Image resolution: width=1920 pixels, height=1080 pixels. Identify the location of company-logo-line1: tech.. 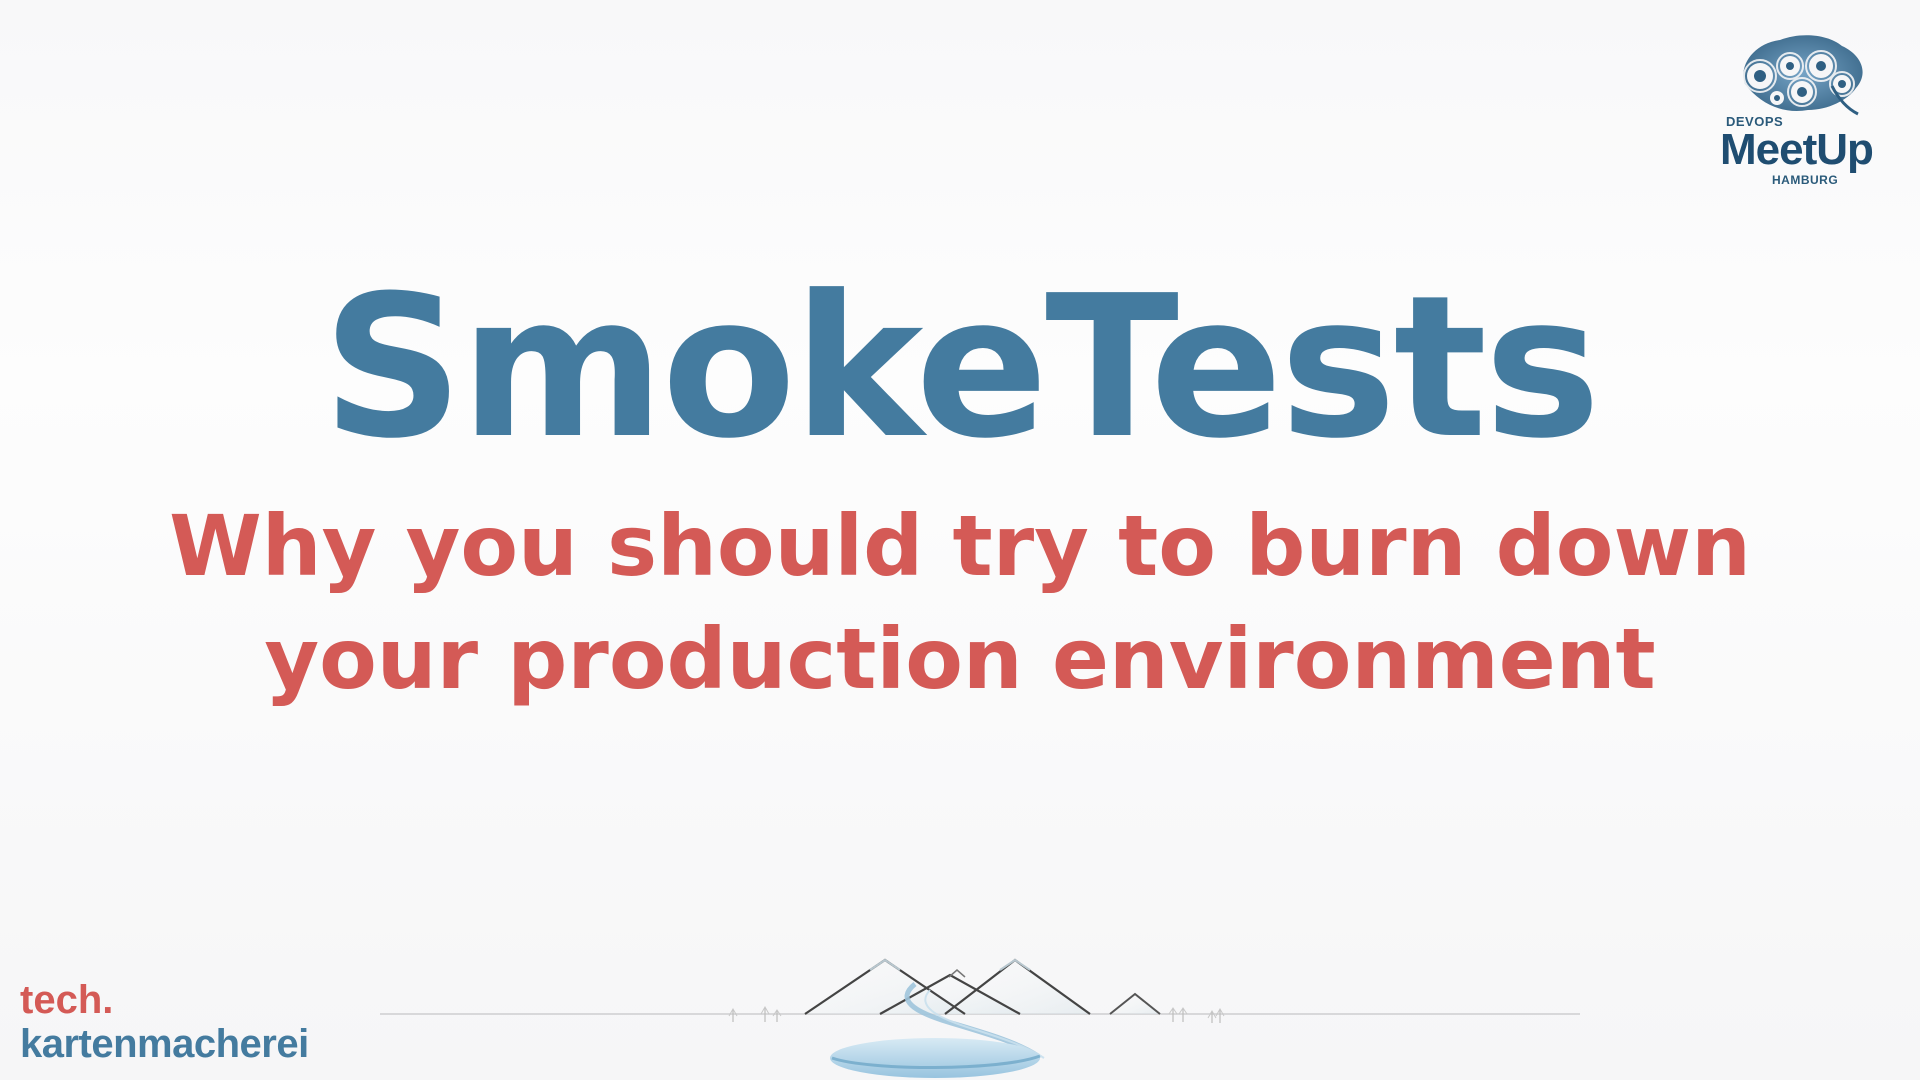
(67, 1000).